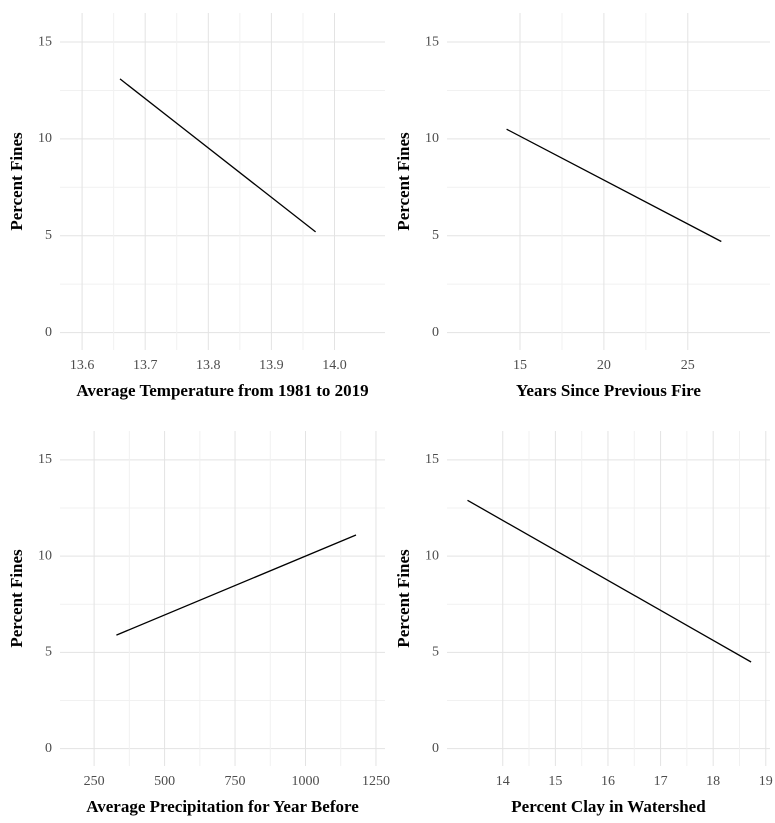  I want to click on x-tick-label: 20, so click(604, 365).